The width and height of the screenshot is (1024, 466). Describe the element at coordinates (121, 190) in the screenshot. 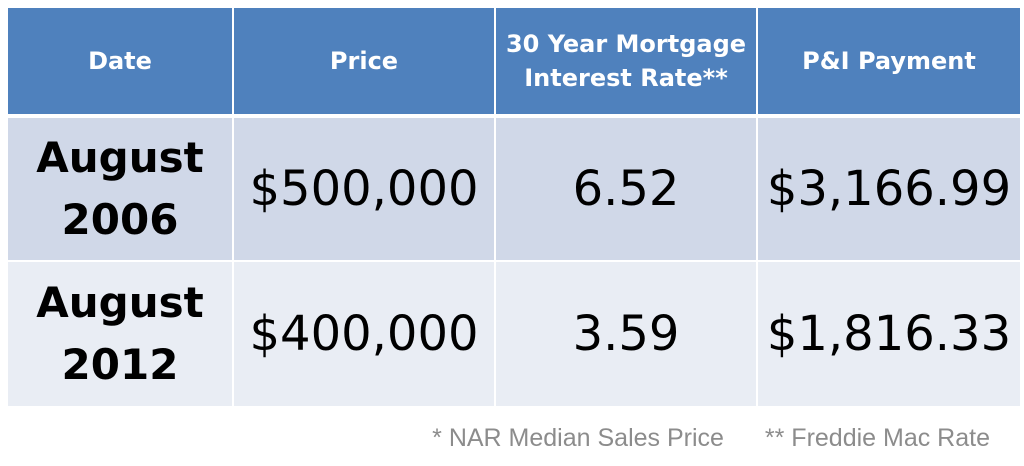

I see `table-row-1-date: August 2006` at that location.